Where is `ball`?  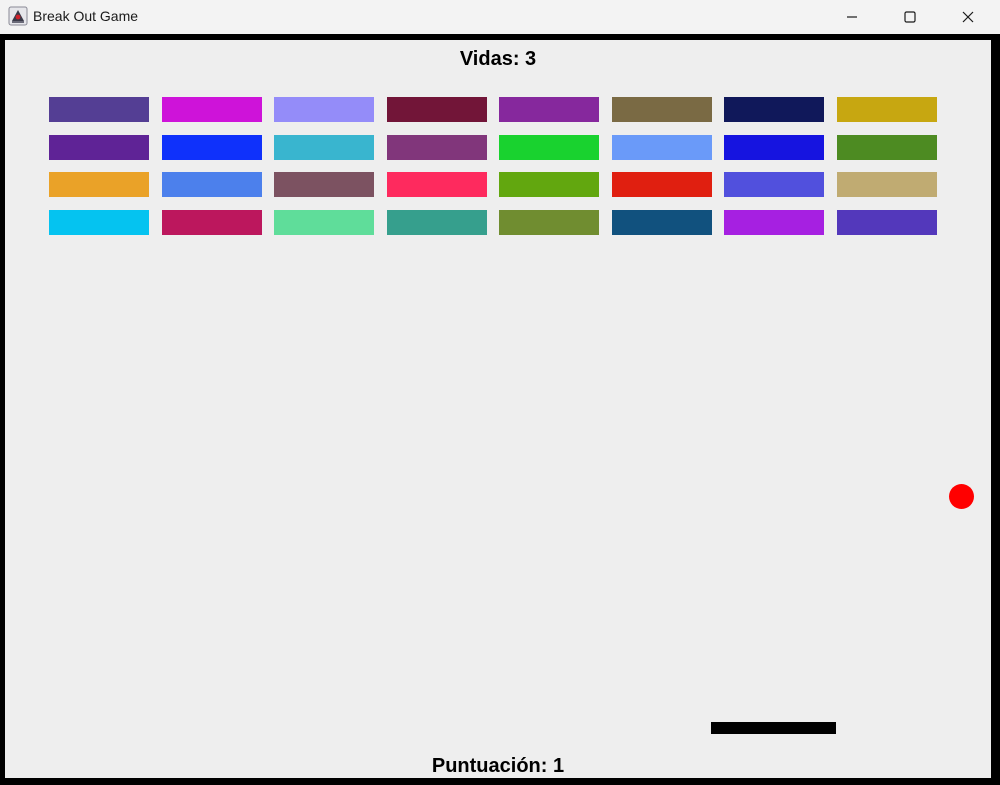
ball is located at coordinates (961, 496).